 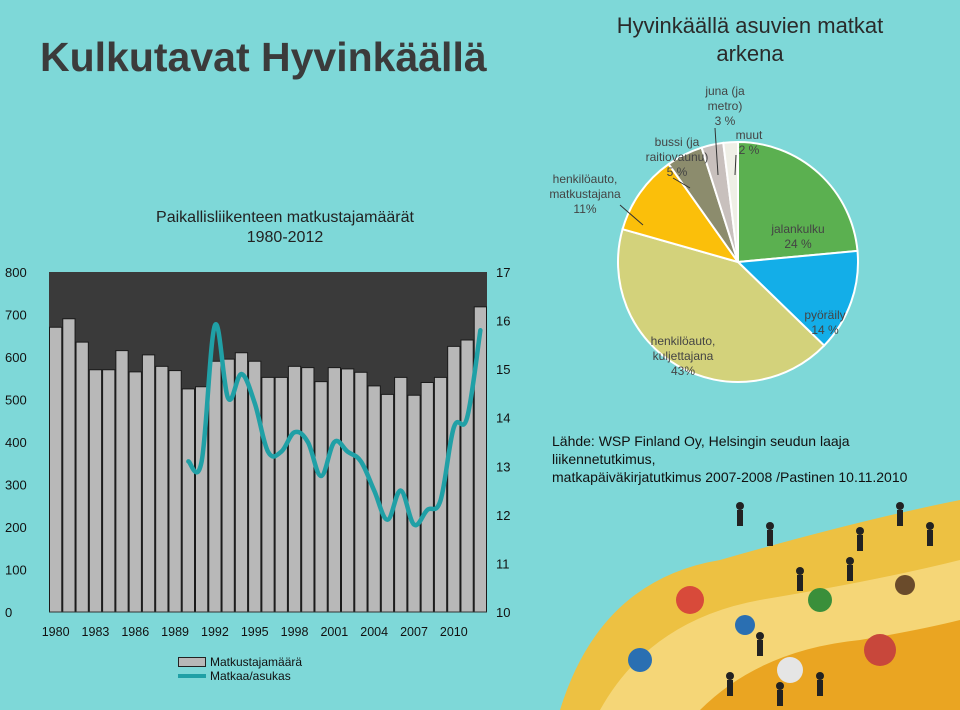 What do you see at coordinates (109, 491) in the screenshot?
I see `bar-1984` at bounding box center [109, 491].